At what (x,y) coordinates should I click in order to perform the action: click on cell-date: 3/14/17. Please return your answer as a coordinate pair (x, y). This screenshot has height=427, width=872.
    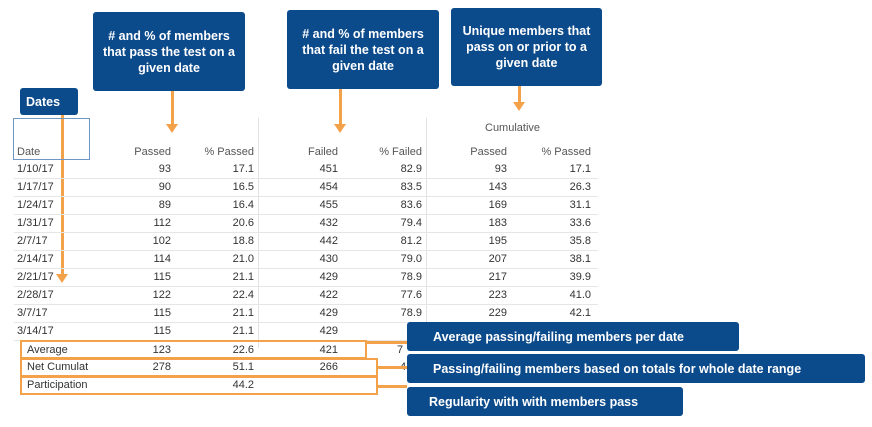
    Looking at the image, I should click on (35, 331).